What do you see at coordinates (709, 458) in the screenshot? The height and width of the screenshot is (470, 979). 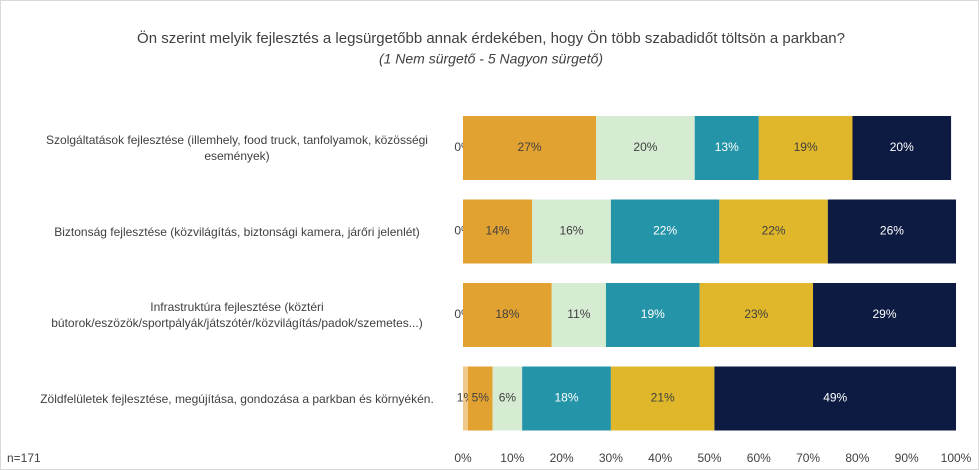 I see `x-tick-label: 50%` at bounding box center [709, 458].